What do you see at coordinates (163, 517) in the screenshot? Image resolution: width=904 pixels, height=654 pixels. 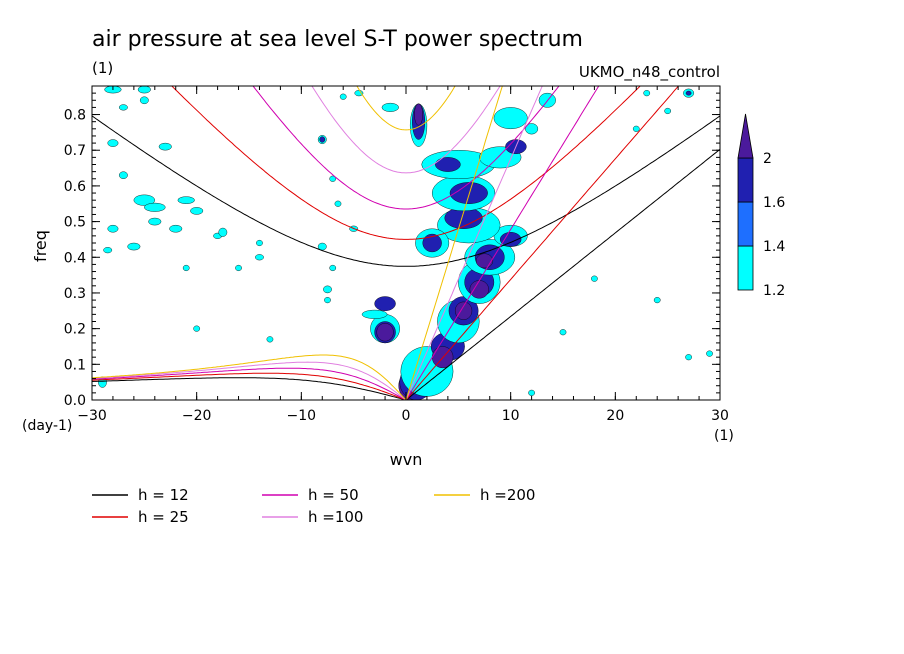 I see `legend-label: h = 25` at bounding box center [163, 517].